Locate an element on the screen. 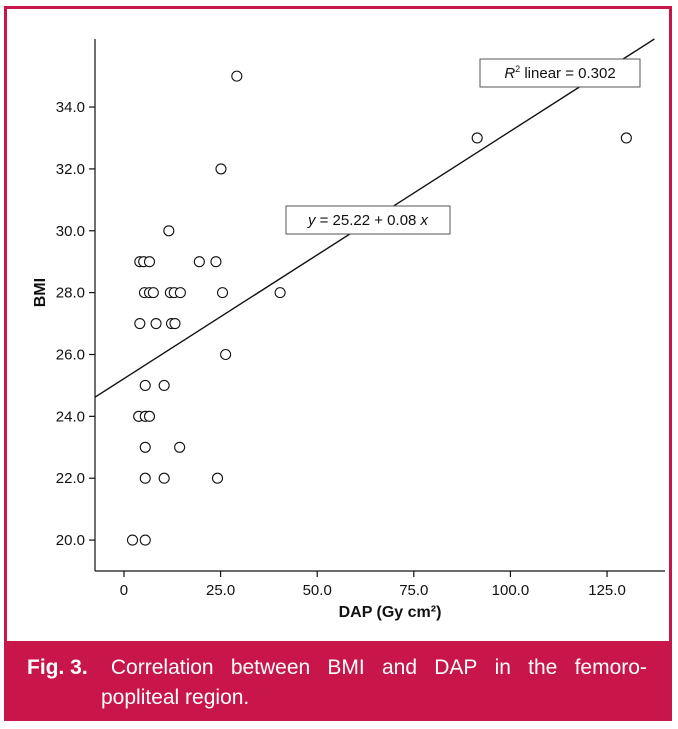 The height and width of the screenshot is (729, 678). y-tick-label: 24.0 is located at coordinates (70, 416).